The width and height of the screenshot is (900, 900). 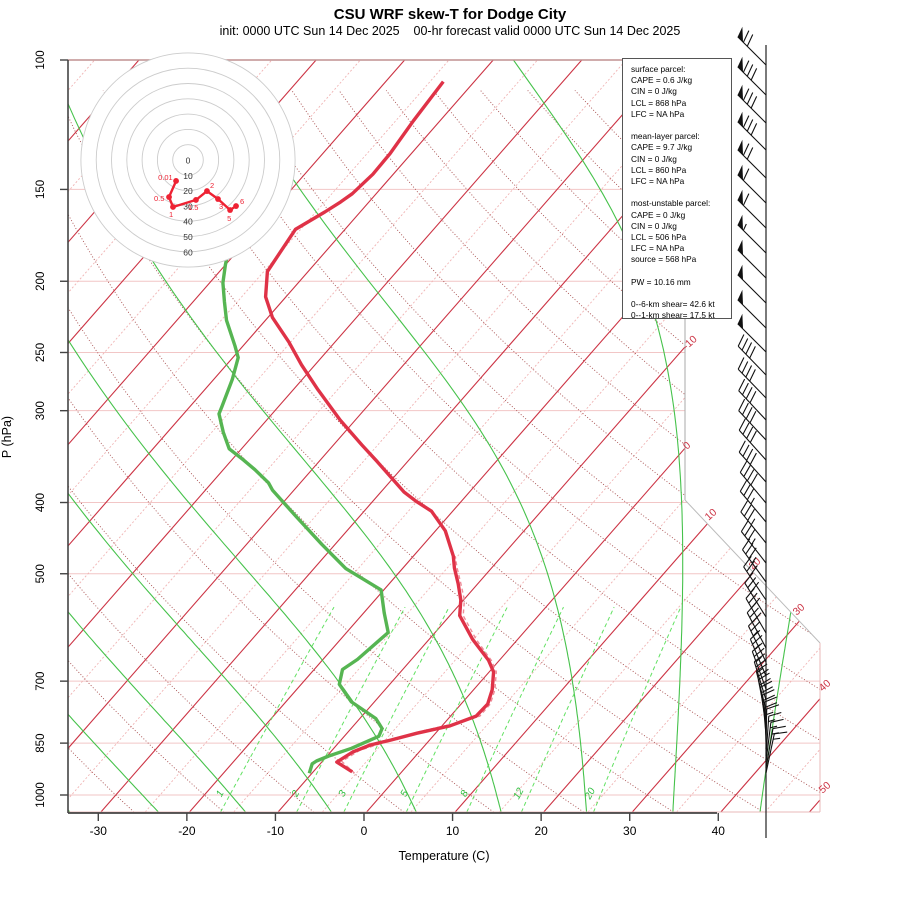 What do you see at coordinates (41, 795) in the screenshot?
I see `pressure-tick-label: 1000` at bounding box center [41, 795].